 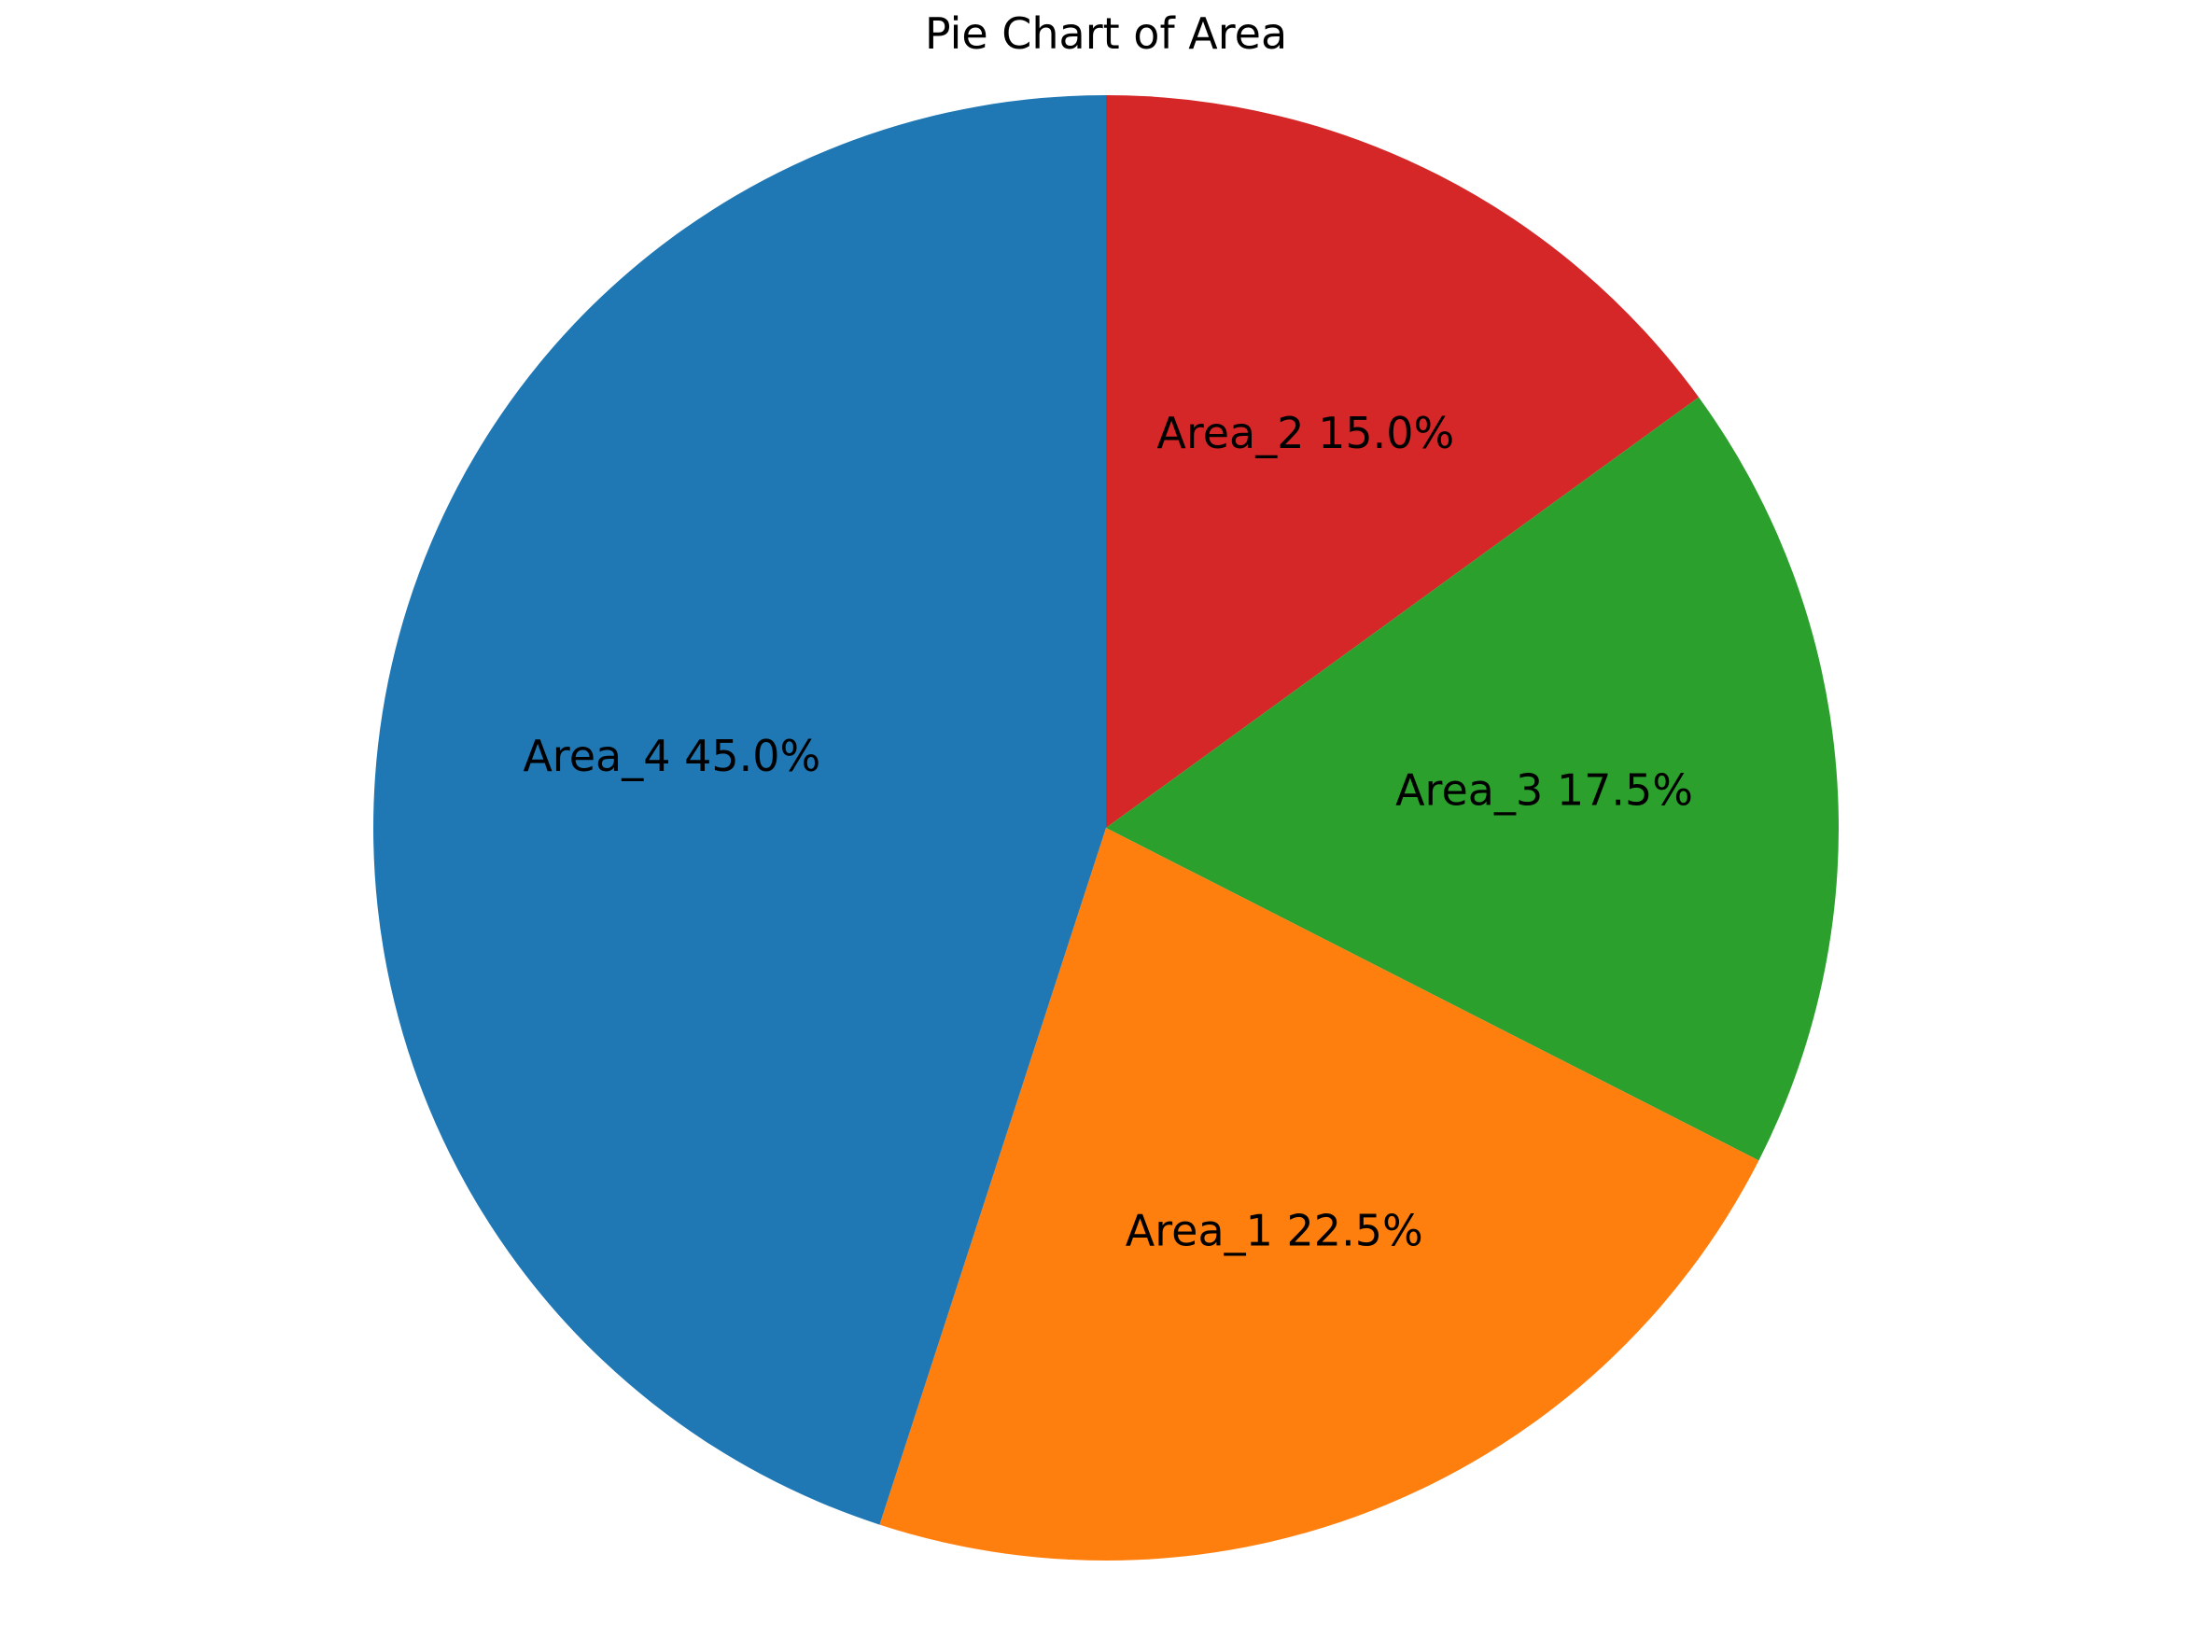 What do you see at coordinates (1106, 33) in the screenshot?
I see `chart-title: Pie Chart of Area` at bounding box center [1106, 33].